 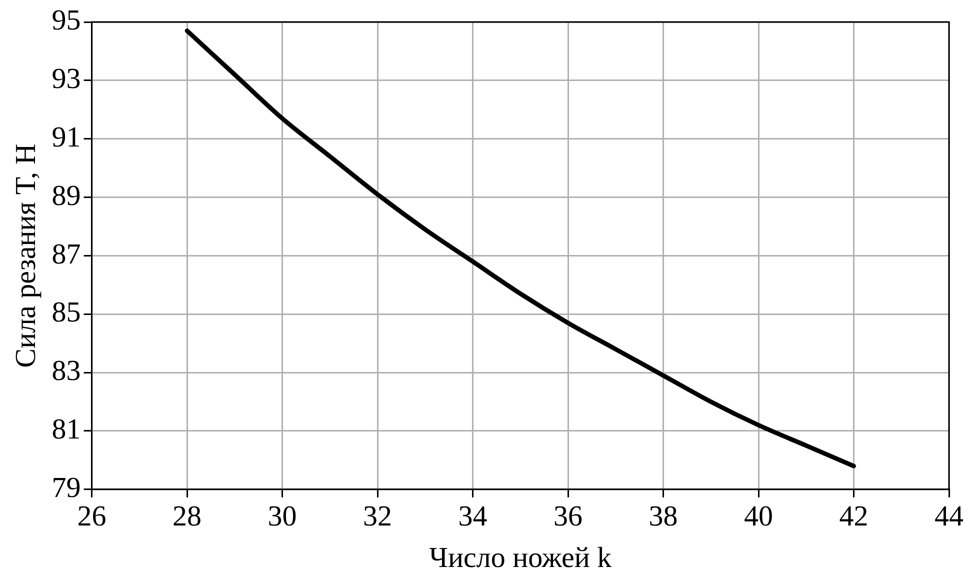 What do you see at coordinates (520, 558) in the screenshot?
I see `x-axis-title: Число ножей k` at bounding box center [520, 558].